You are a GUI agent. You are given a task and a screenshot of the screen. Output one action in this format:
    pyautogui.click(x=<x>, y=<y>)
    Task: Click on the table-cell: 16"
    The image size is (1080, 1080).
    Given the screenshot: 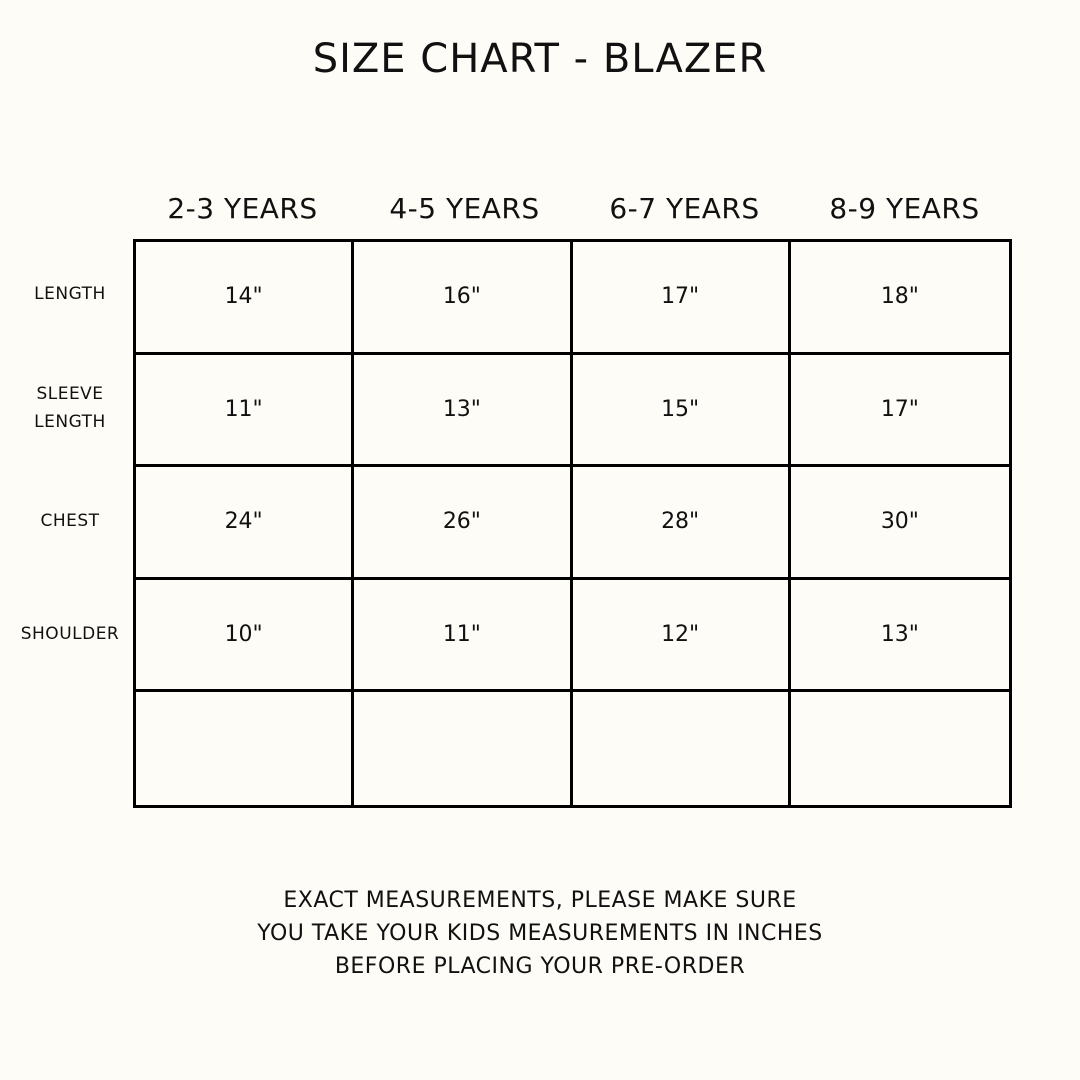 What is the action you would take?
    pyautogui.click(x=463, y=298)
    